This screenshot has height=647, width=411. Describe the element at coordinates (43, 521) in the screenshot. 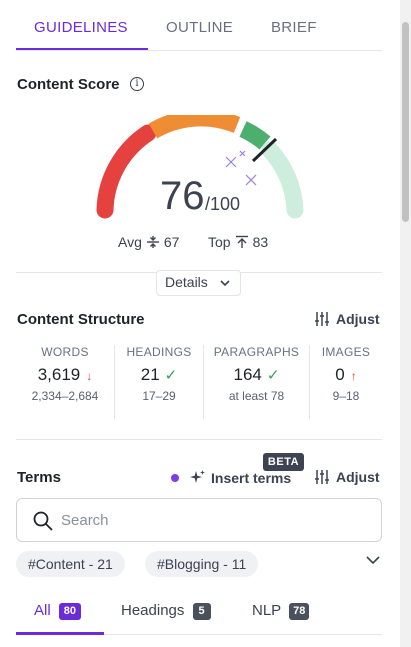

I see `search-icon` at that location.